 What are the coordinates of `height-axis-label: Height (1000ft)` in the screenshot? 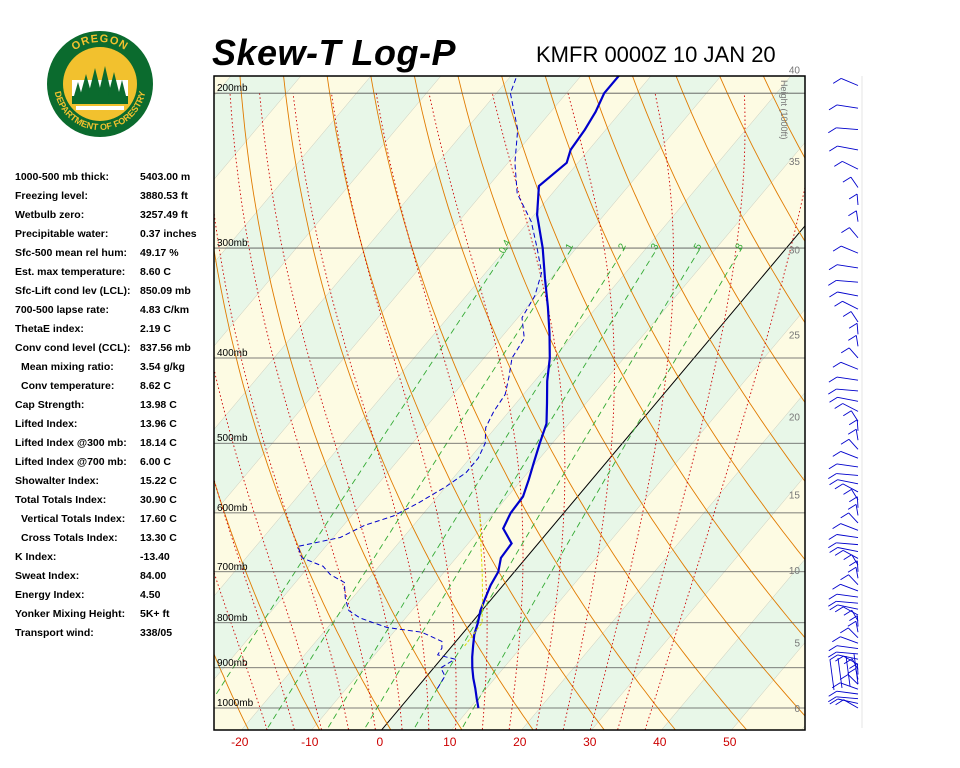 It's located at (784, 110).